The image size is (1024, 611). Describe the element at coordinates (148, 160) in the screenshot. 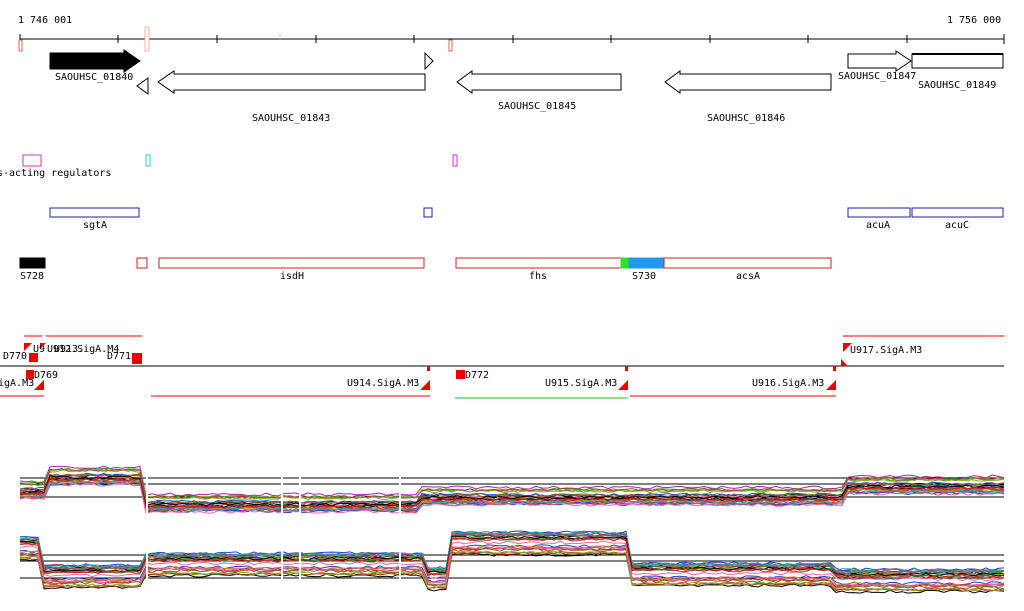

I see `regulator-box-cyan` at that location.